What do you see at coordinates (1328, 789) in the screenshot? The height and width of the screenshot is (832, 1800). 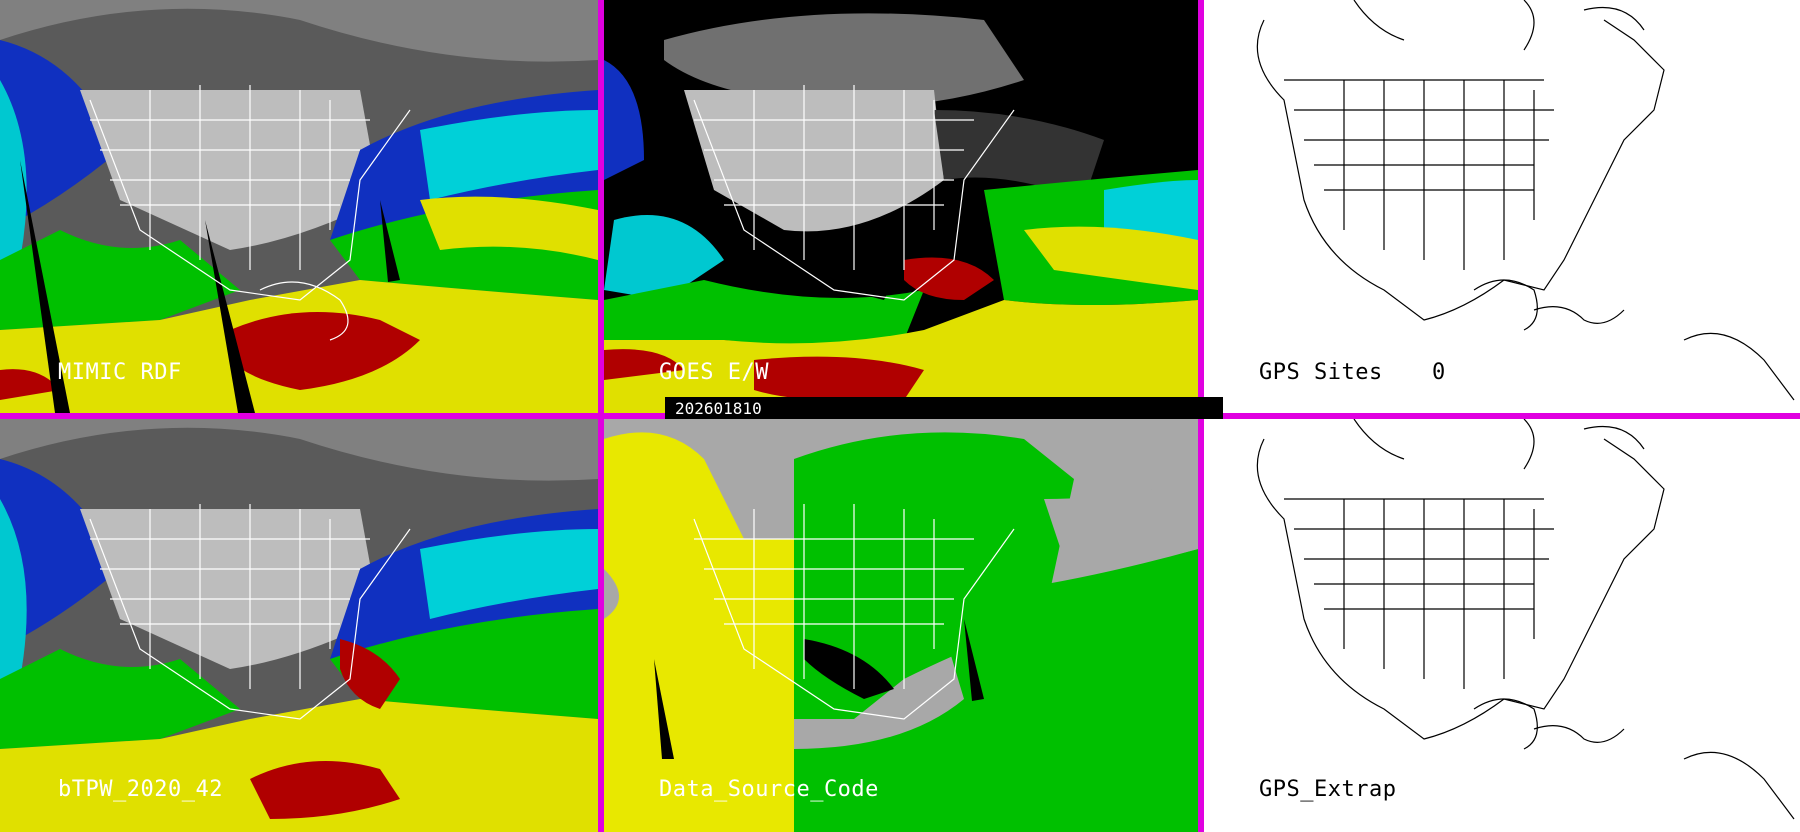 I see `gps-extrap-label: GPS_Extrap` at bounding box center [1328, 789].